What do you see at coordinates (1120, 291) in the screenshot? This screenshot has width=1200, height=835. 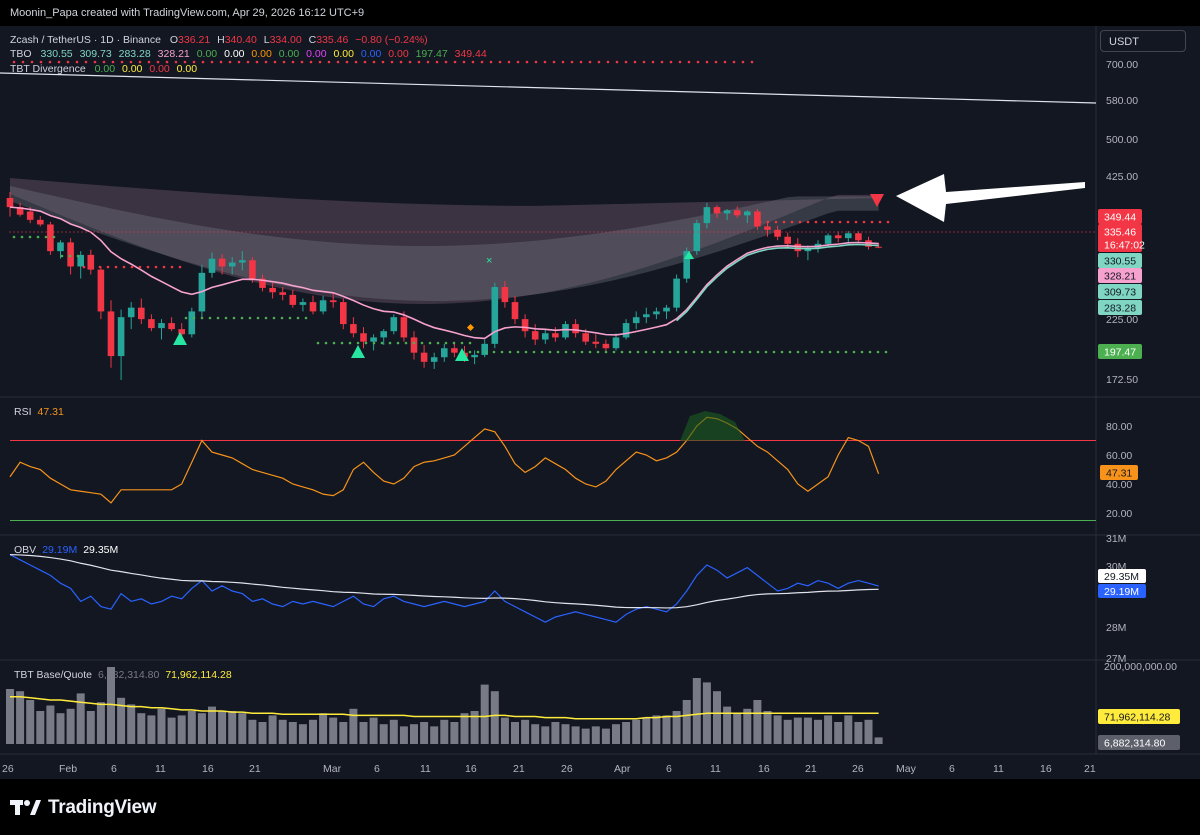 I see `price-tag-bg` at bounding box center [1120, 291].